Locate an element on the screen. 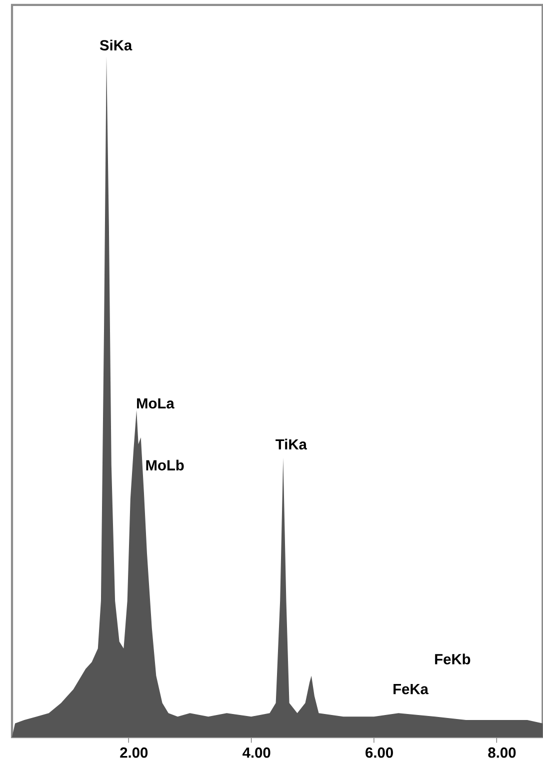 This screenshot has height=775, width=543. x-tick-label: 2.00 is located at coordinates (134, 752).